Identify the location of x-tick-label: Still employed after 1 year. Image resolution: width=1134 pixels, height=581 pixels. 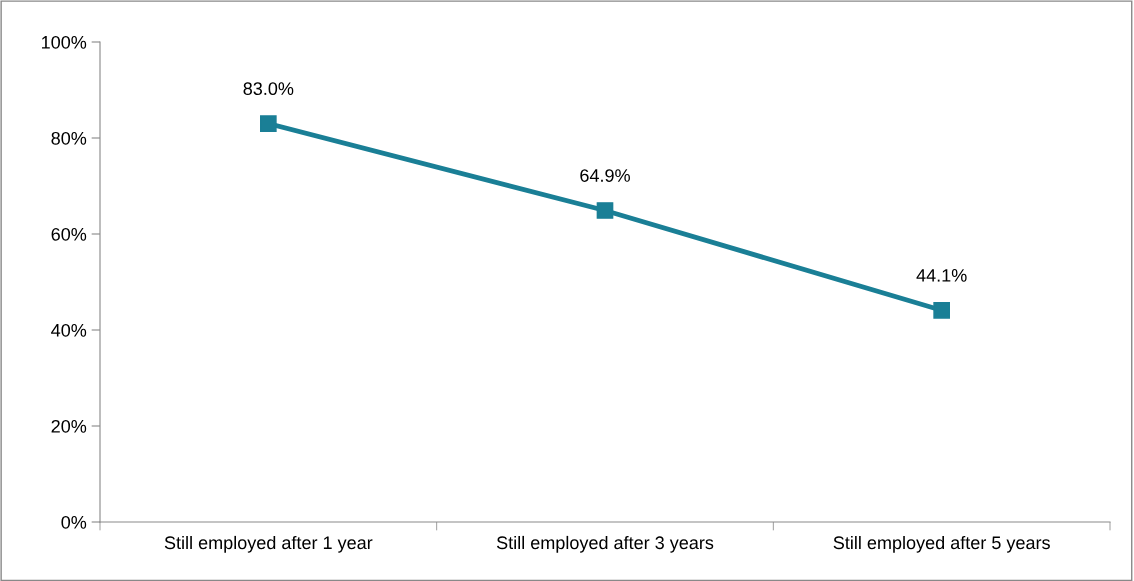
(268, 544).